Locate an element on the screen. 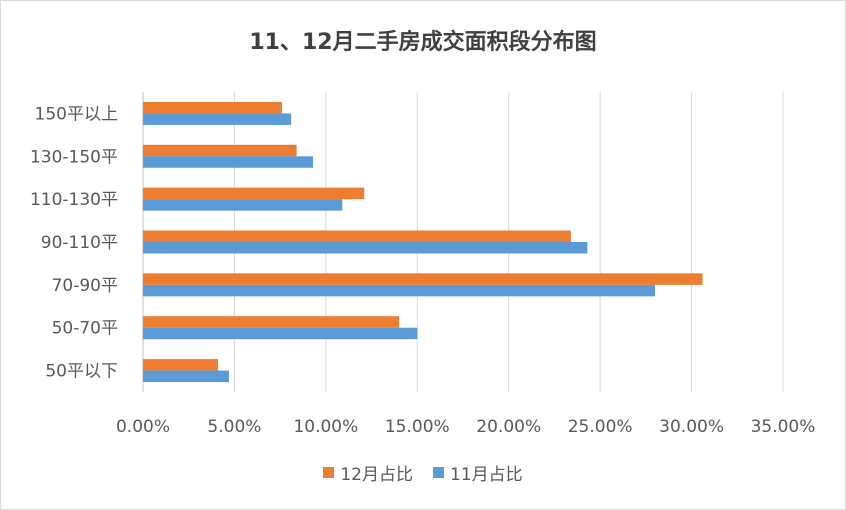 This screenshot has height=510, width=846. category-label: 70-90平 is located at coordinates (85, 286).